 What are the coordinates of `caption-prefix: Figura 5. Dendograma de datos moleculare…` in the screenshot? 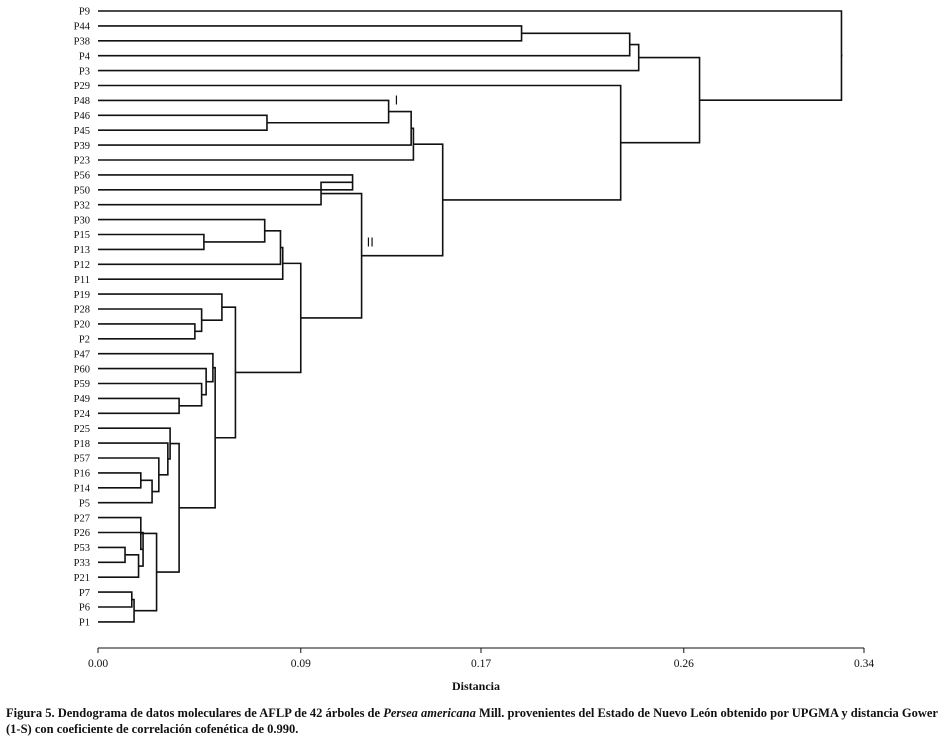 It's located at (195, 713).